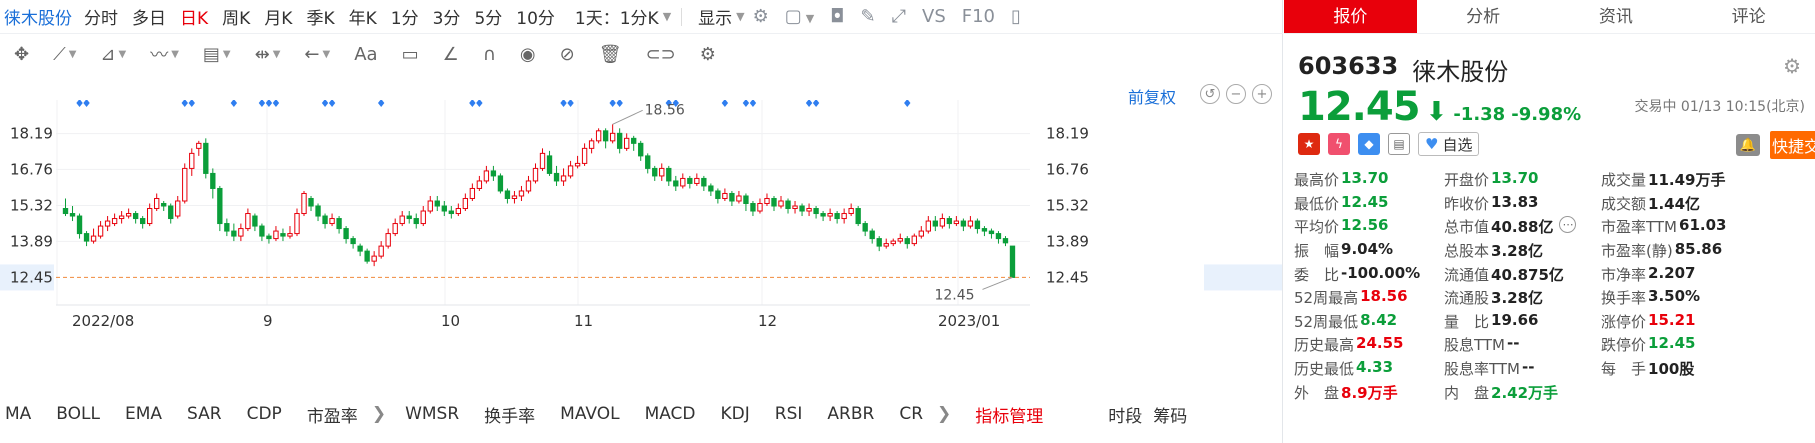 The image size is (1815, 443). I want to click on tab-quarterly-k: 季K, so click(320, 19).